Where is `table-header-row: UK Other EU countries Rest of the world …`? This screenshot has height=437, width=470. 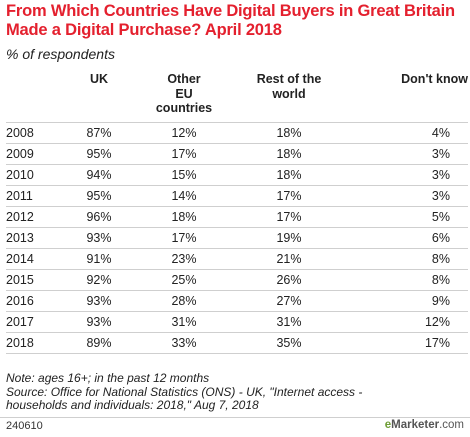 table-header-row: UK Other EU countries Rest of the world … is located at coordinates (237, 95).